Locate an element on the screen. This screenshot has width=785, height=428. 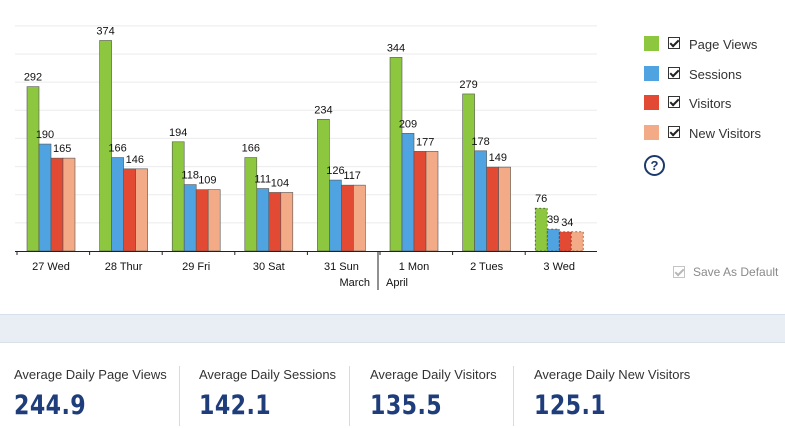
data-label: 104 is located at coordinates (280, 183).